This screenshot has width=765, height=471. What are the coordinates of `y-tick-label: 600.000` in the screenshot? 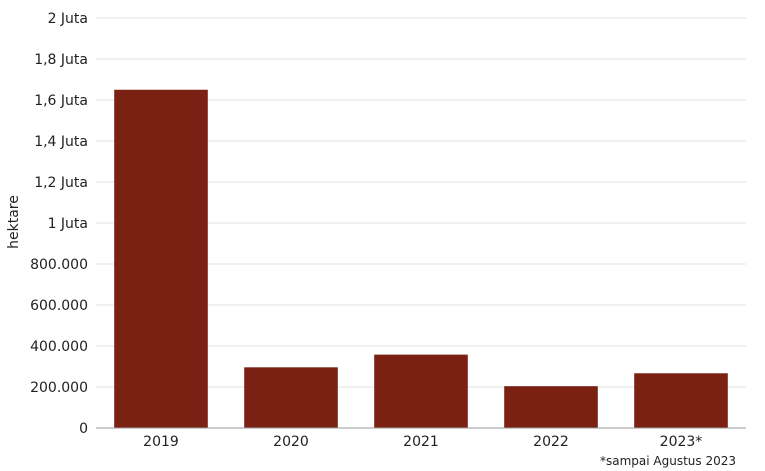 It's located at (59, 306).